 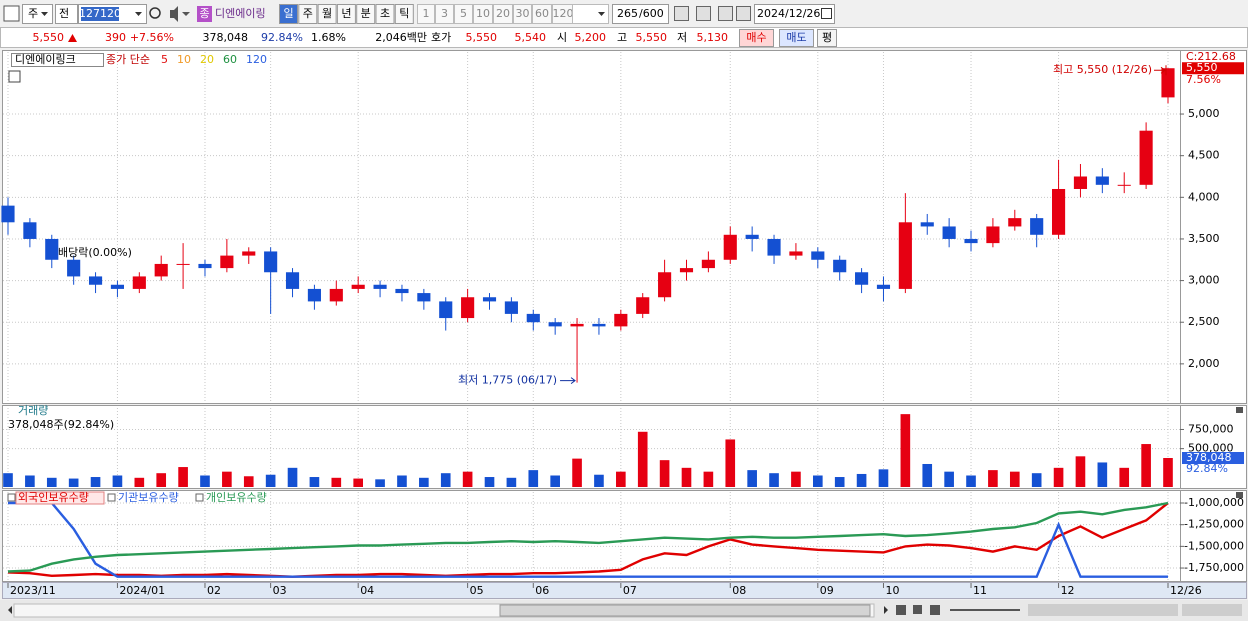 What do you see at coordinates (45, 59) in the screenshot?
I see `legend-title: 디엔에이링크` at bounding box center [45, 59].